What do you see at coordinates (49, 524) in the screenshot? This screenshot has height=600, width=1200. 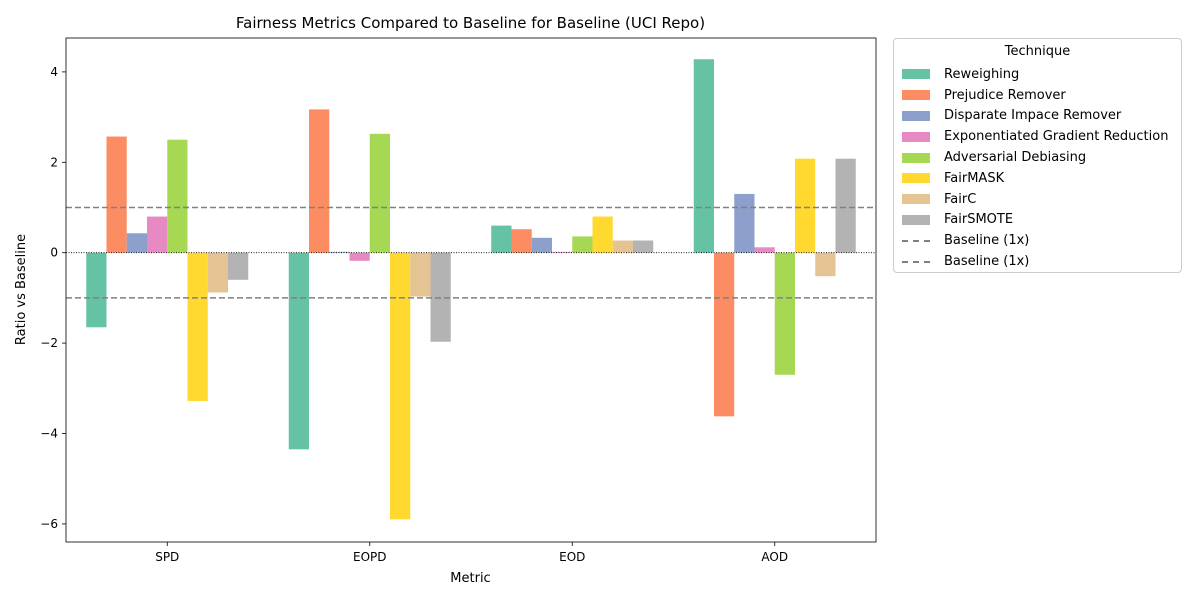 I see `y-tick-label: −6` at bounding box center [49, 524].